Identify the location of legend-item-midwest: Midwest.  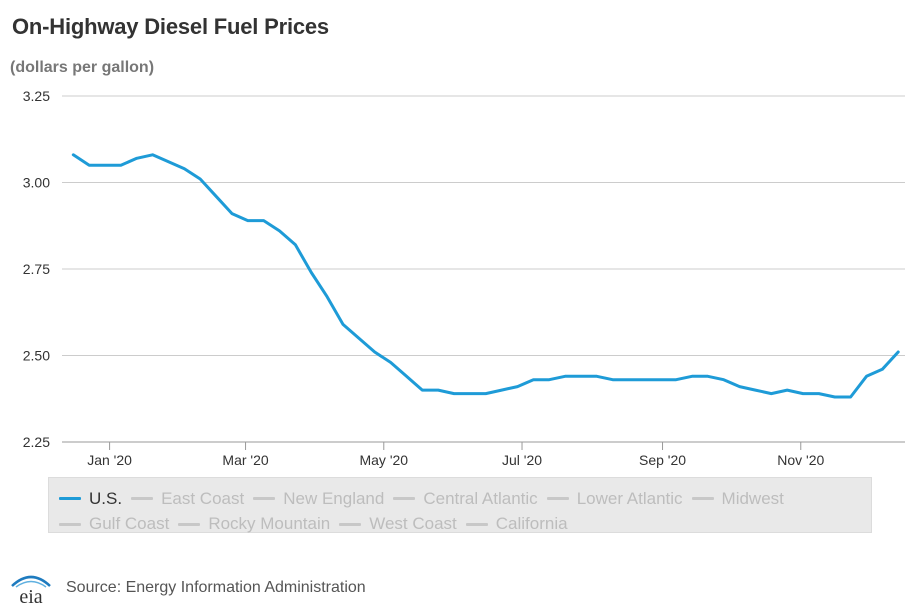
(737, 499).